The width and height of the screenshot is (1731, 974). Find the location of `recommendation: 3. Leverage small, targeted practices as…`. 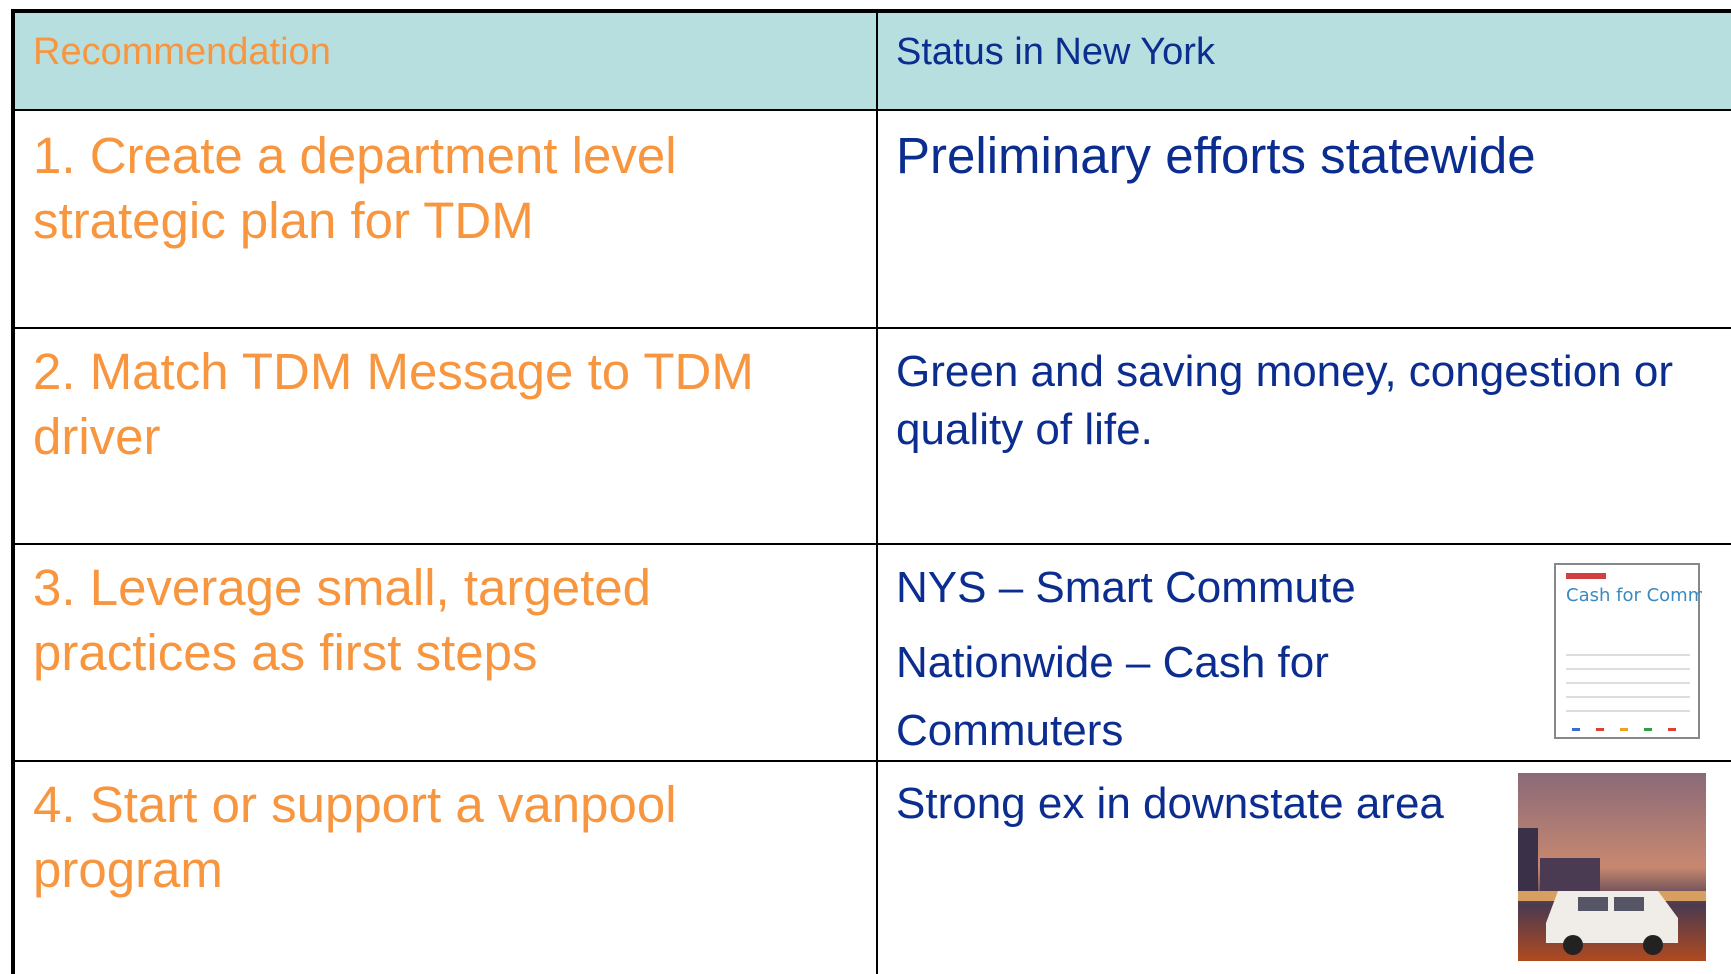

recommendation: 3. Leverage small, targeted practices as… is located at coordinates (342, 620).